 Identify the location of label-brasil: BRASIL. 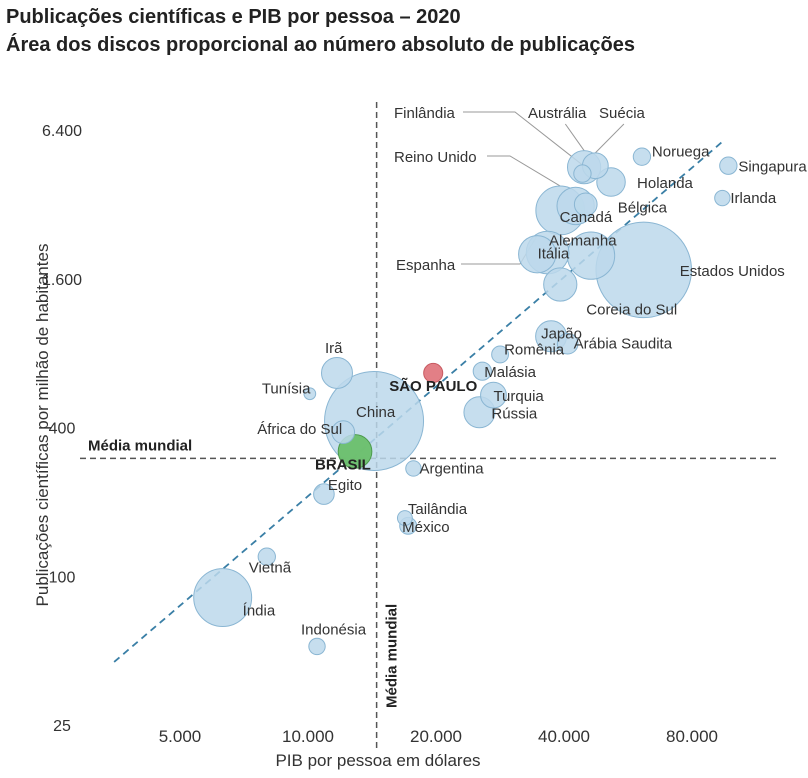
(343, 464).